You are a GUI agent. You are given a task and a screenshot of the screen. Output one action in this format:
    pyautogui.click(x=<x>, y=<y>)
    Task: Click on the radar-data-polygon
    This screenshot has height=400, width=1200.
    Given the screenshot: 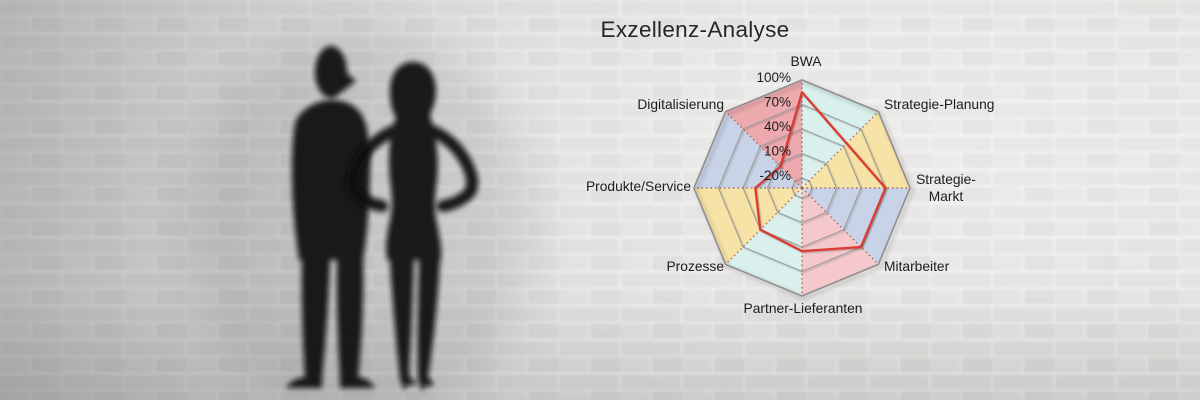 What is the action you would take?
    pyautogui.click(x=820, y=172)
    